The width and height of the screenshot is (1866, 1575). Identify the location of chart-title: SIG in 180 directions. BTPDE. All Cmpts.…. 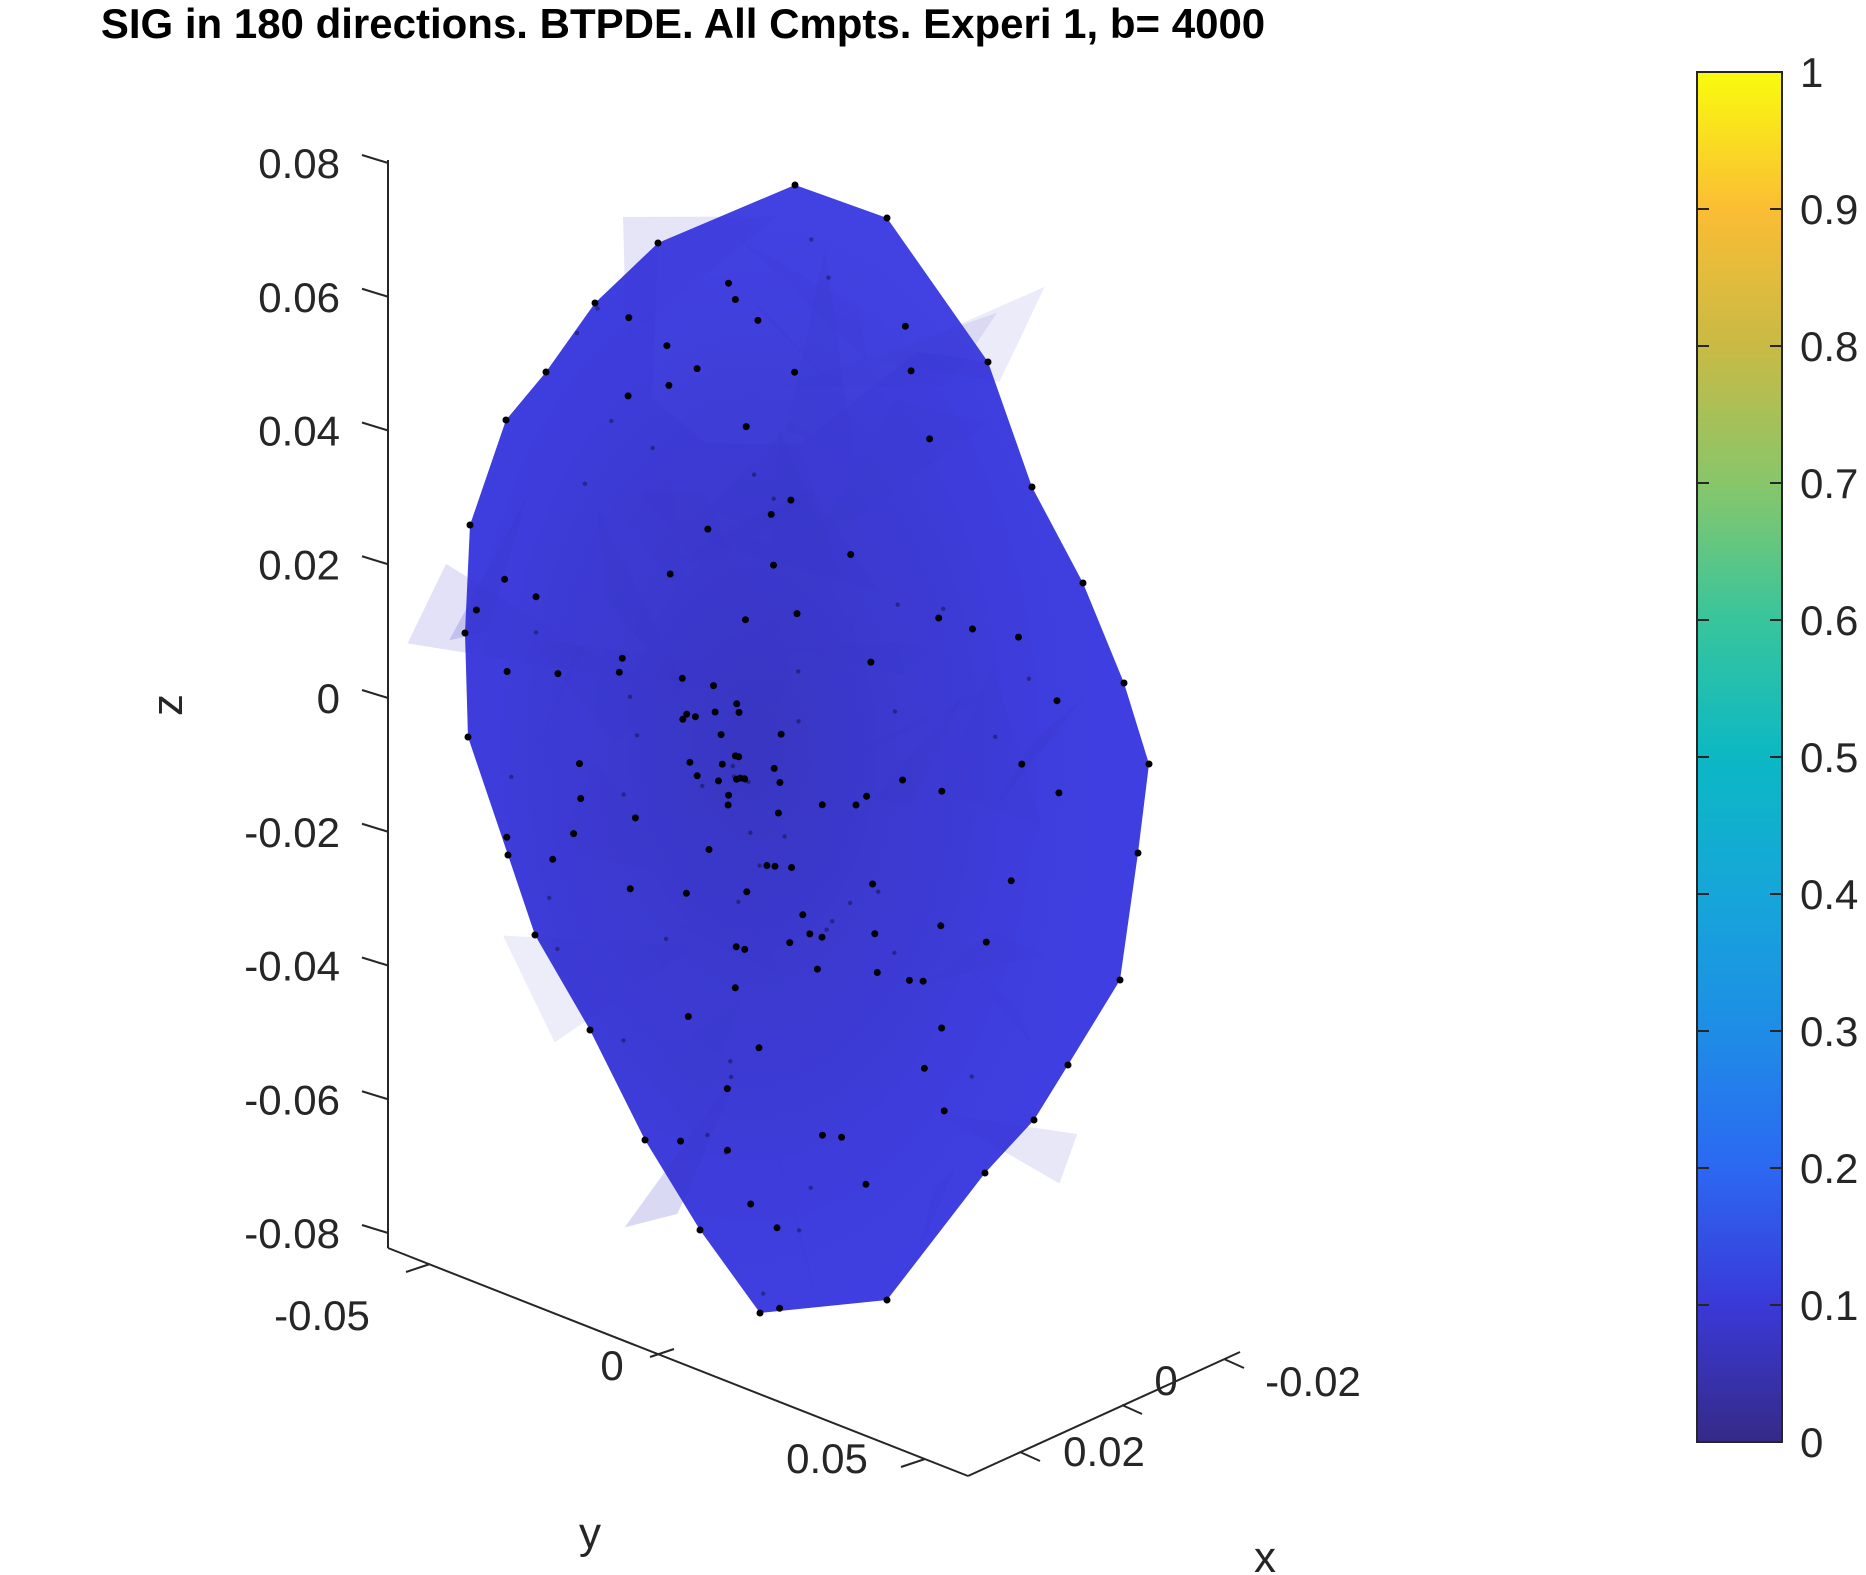
(683, 23).